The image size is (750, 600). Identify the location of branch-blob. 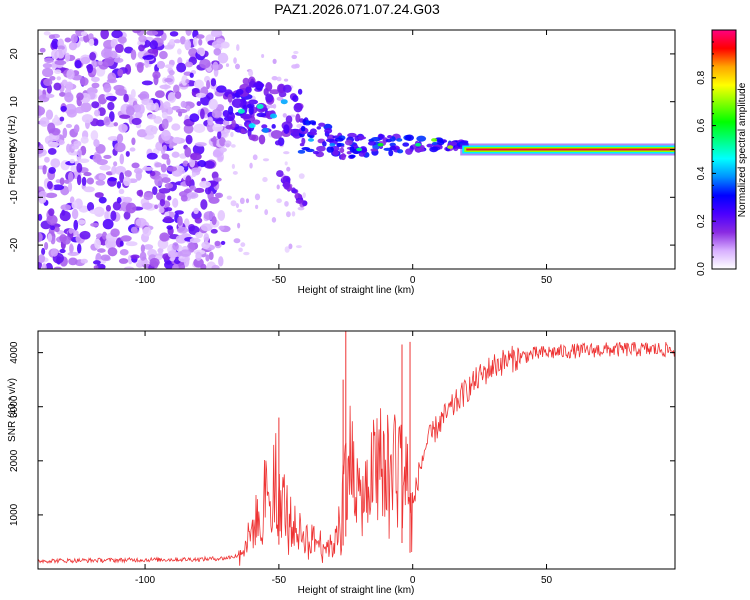
(287, 185).